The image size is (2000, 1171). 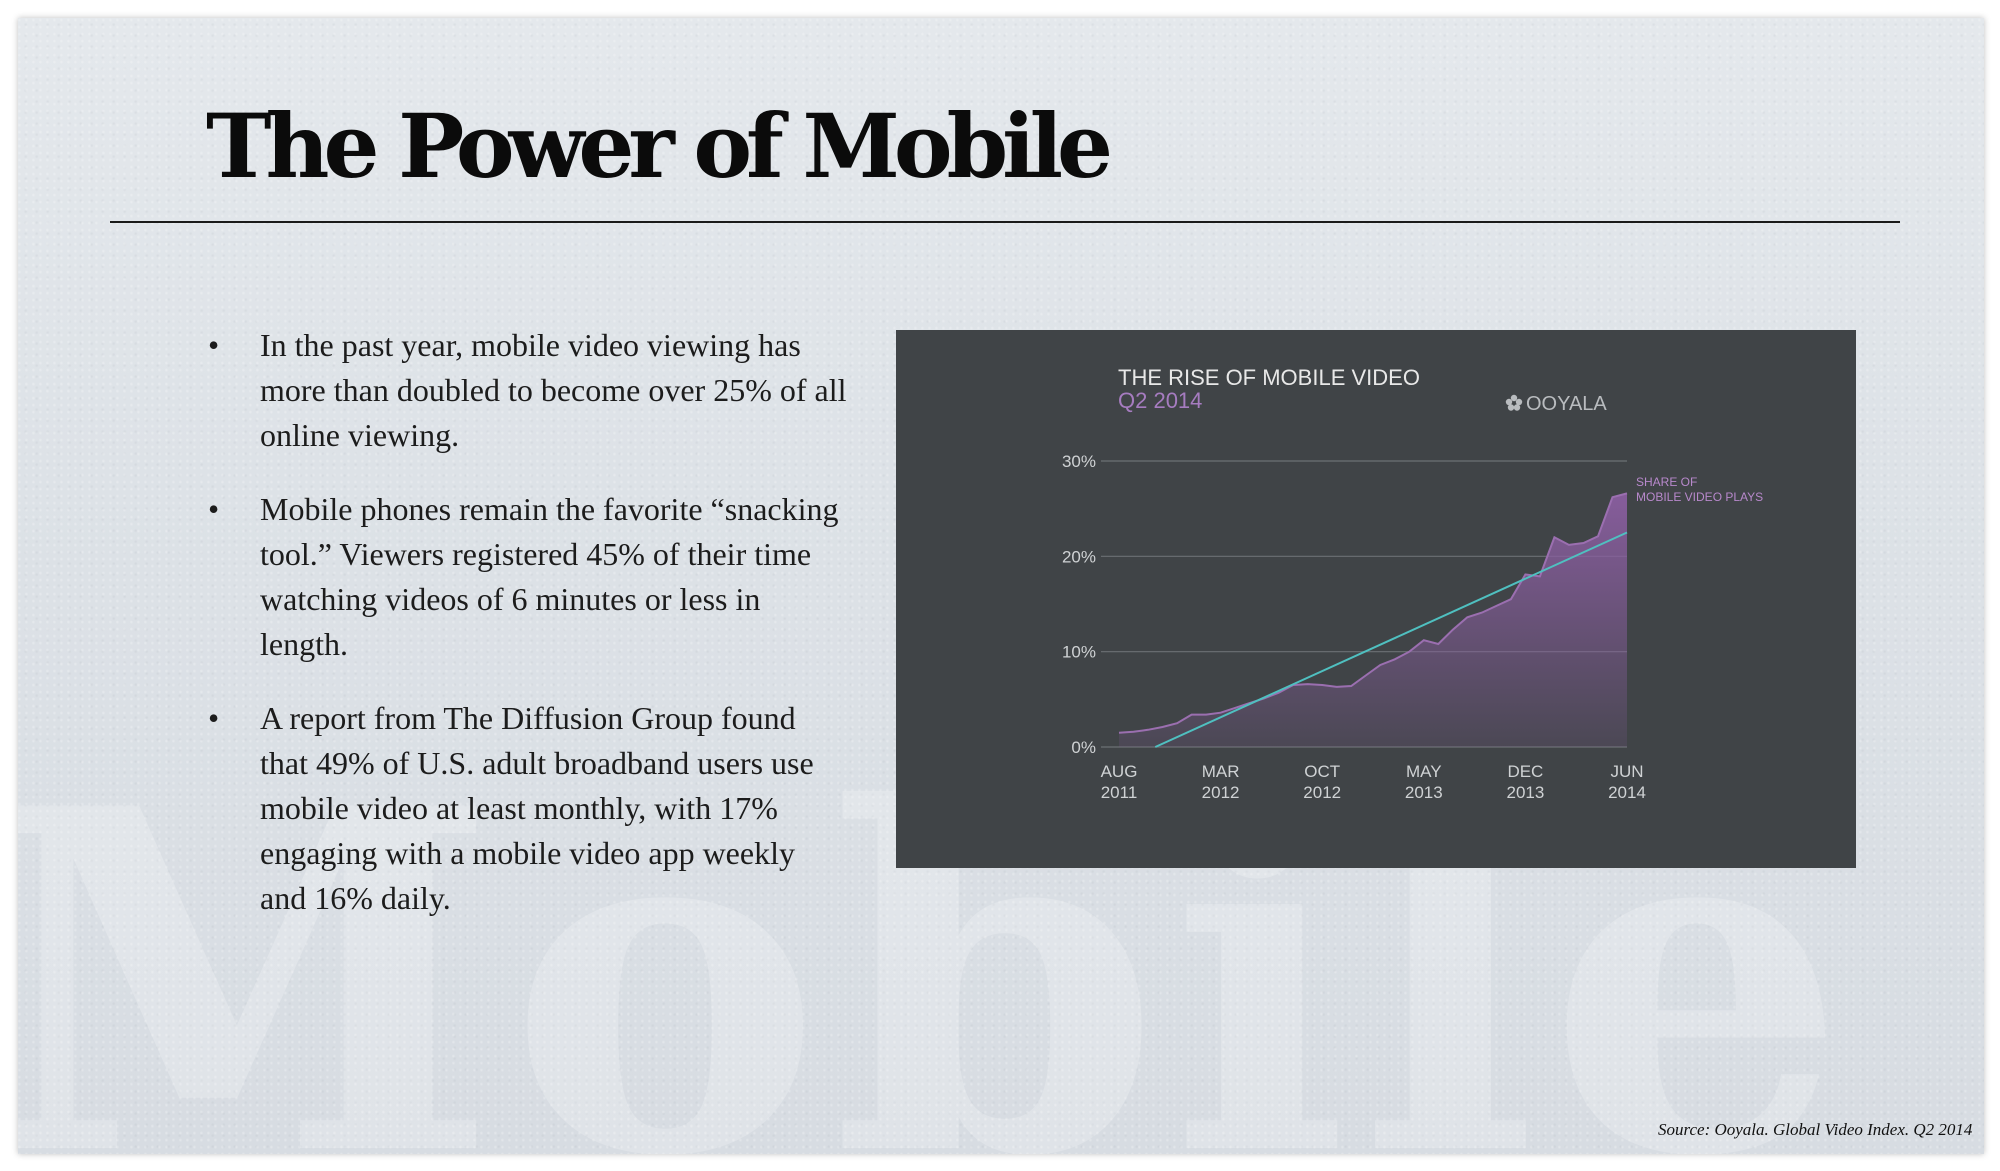 I want to click on chart-subtitle: Q2 2014, so click(x=1160, y=400).